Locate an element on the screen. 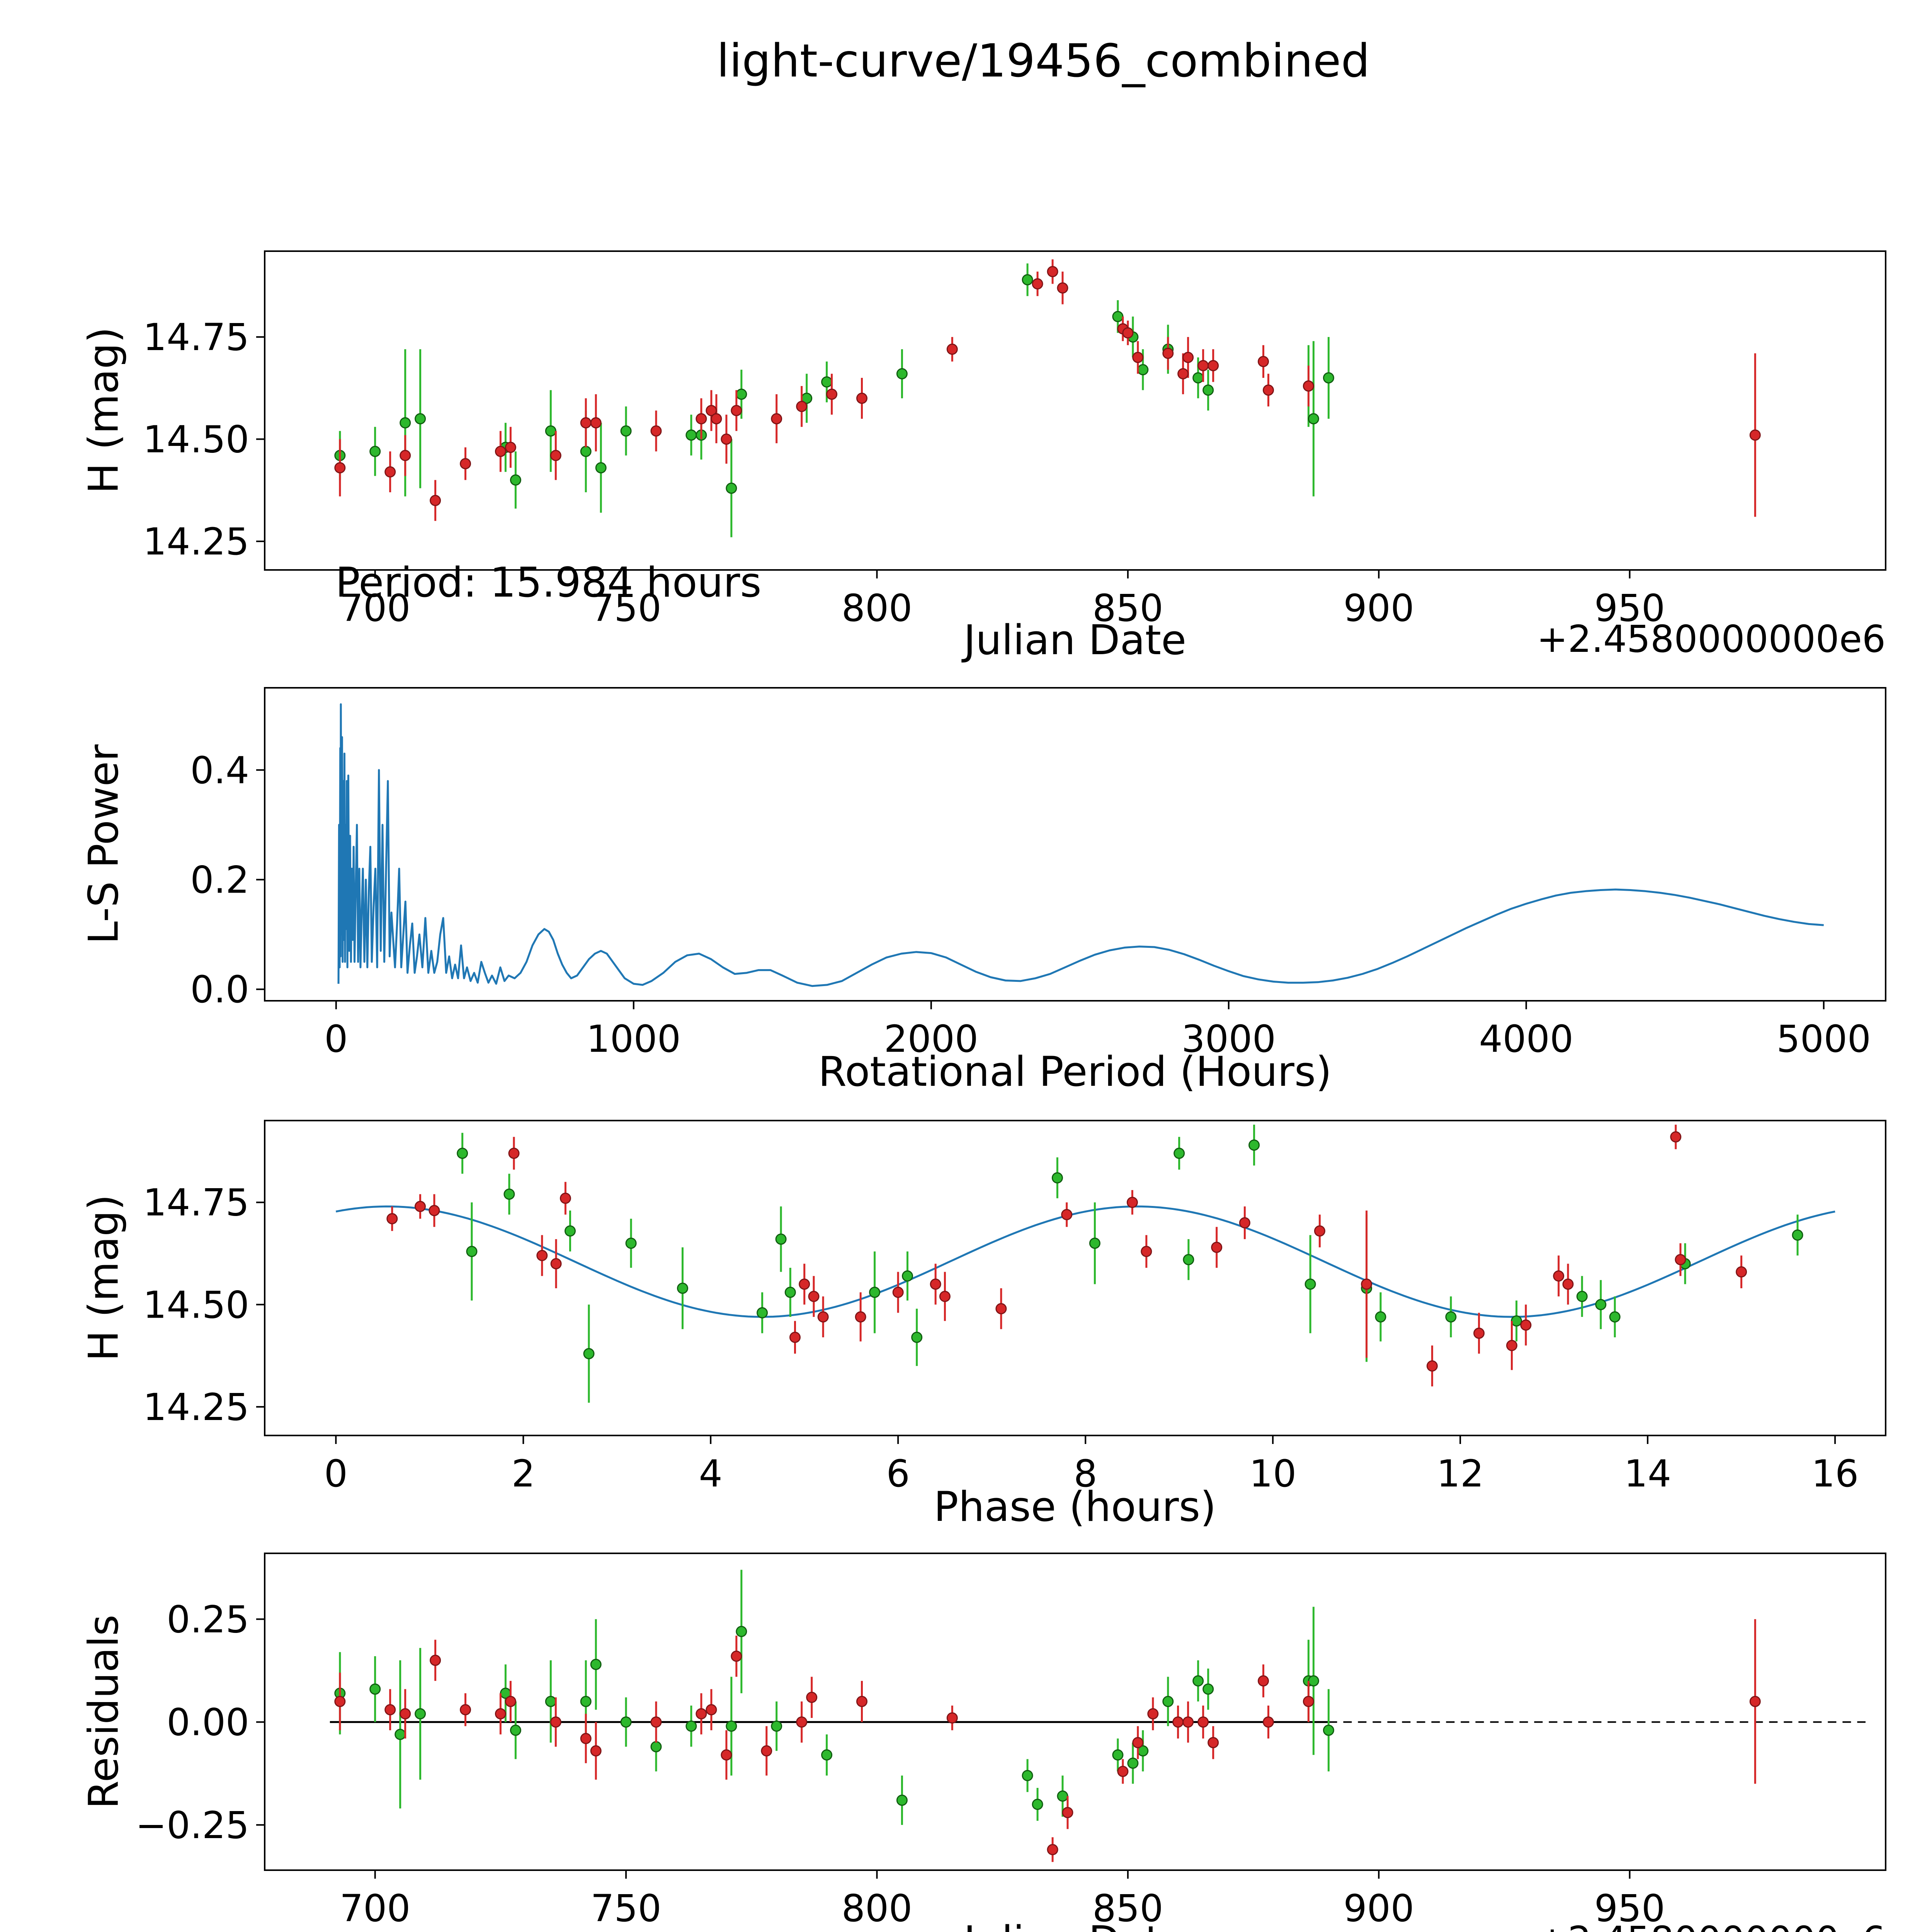 The image size is (1932, 1932). svg-text: 2 is located at coordinates (524, 1474).